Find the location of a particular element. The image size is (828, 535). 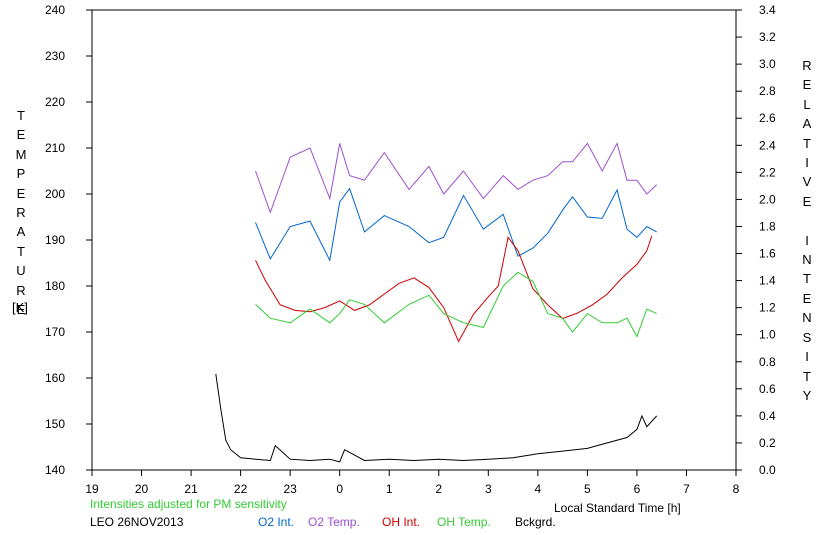

x-tick-label: 5 is located at coordinates (587, 489).